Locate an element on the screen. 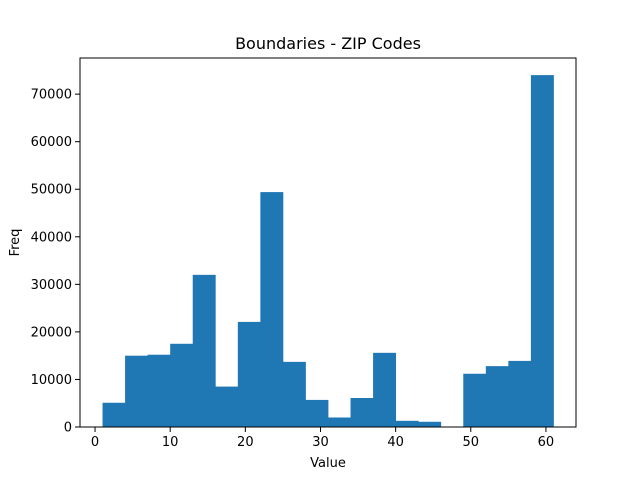  x-axis-ticks: 0 10 20 30 40 50 60 is located at coordinates (322, 438).